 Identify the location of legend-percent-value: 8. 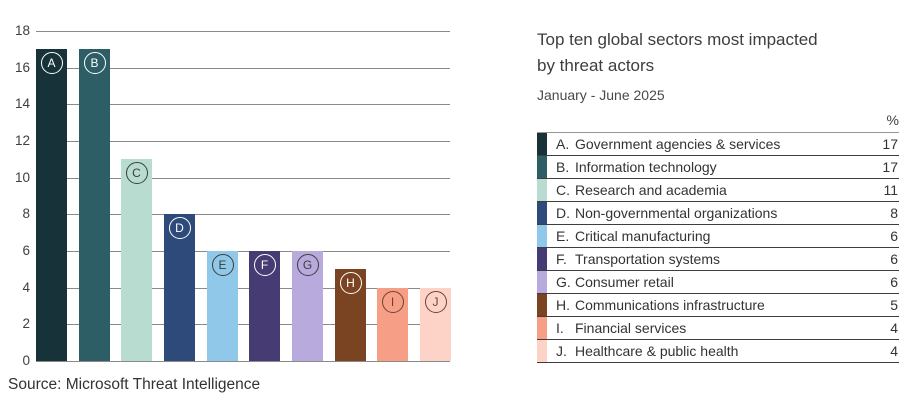
(894, 213).